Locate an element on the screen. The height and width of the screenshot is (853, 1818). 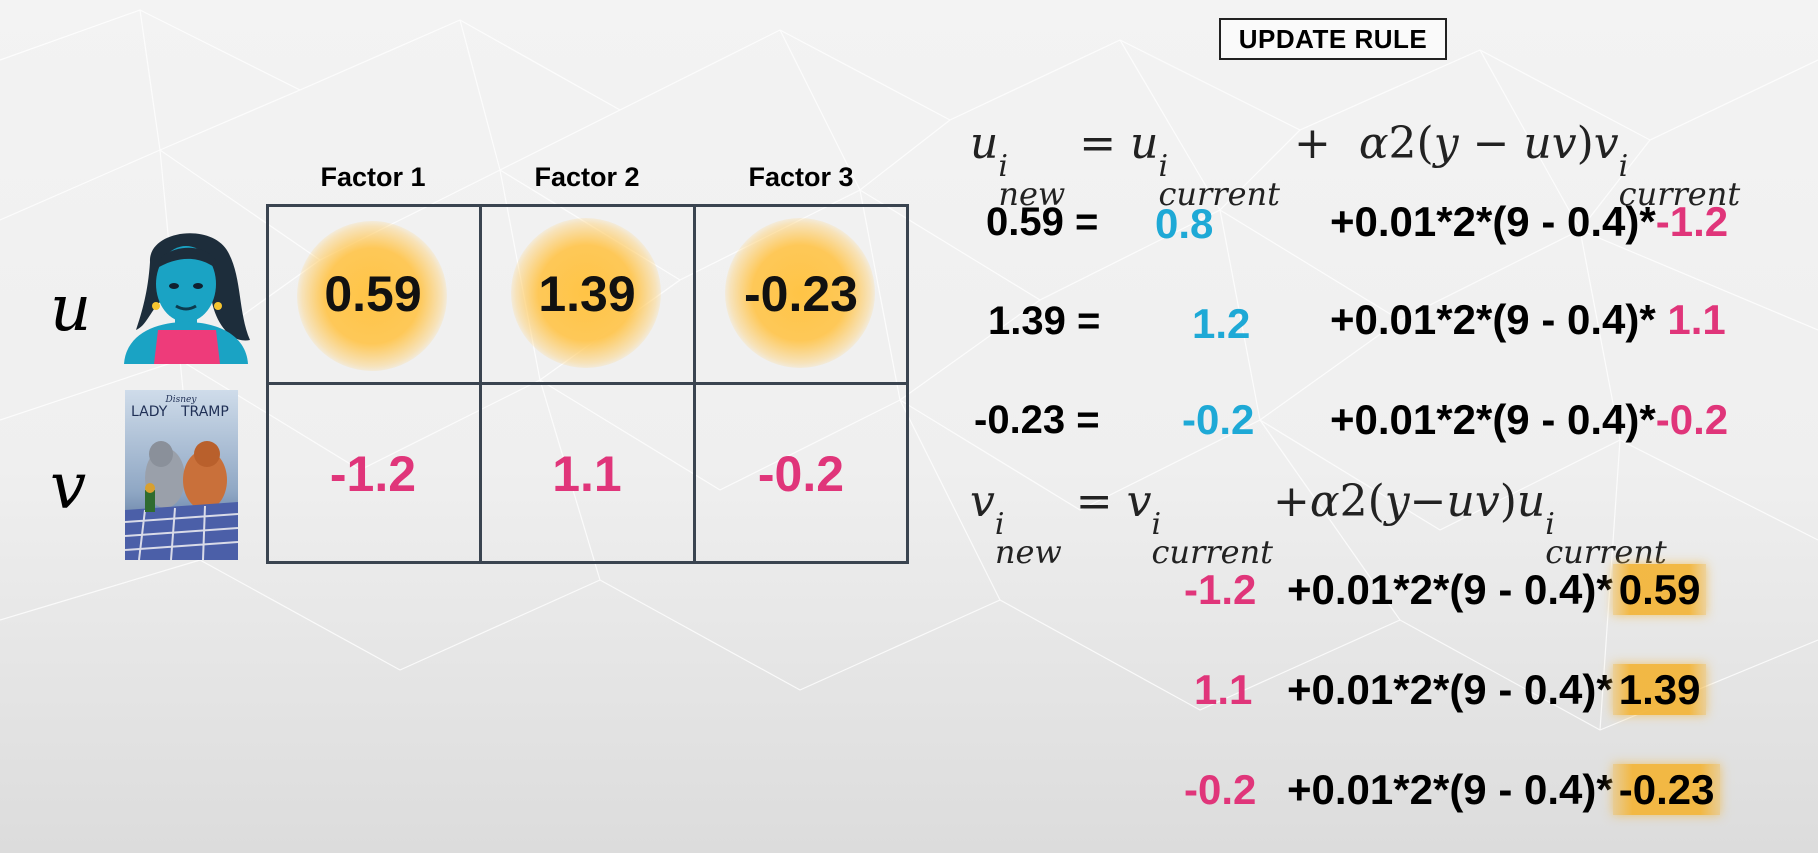
v-factor-2-cell: 1.1 is located at coordinates (587, 474).